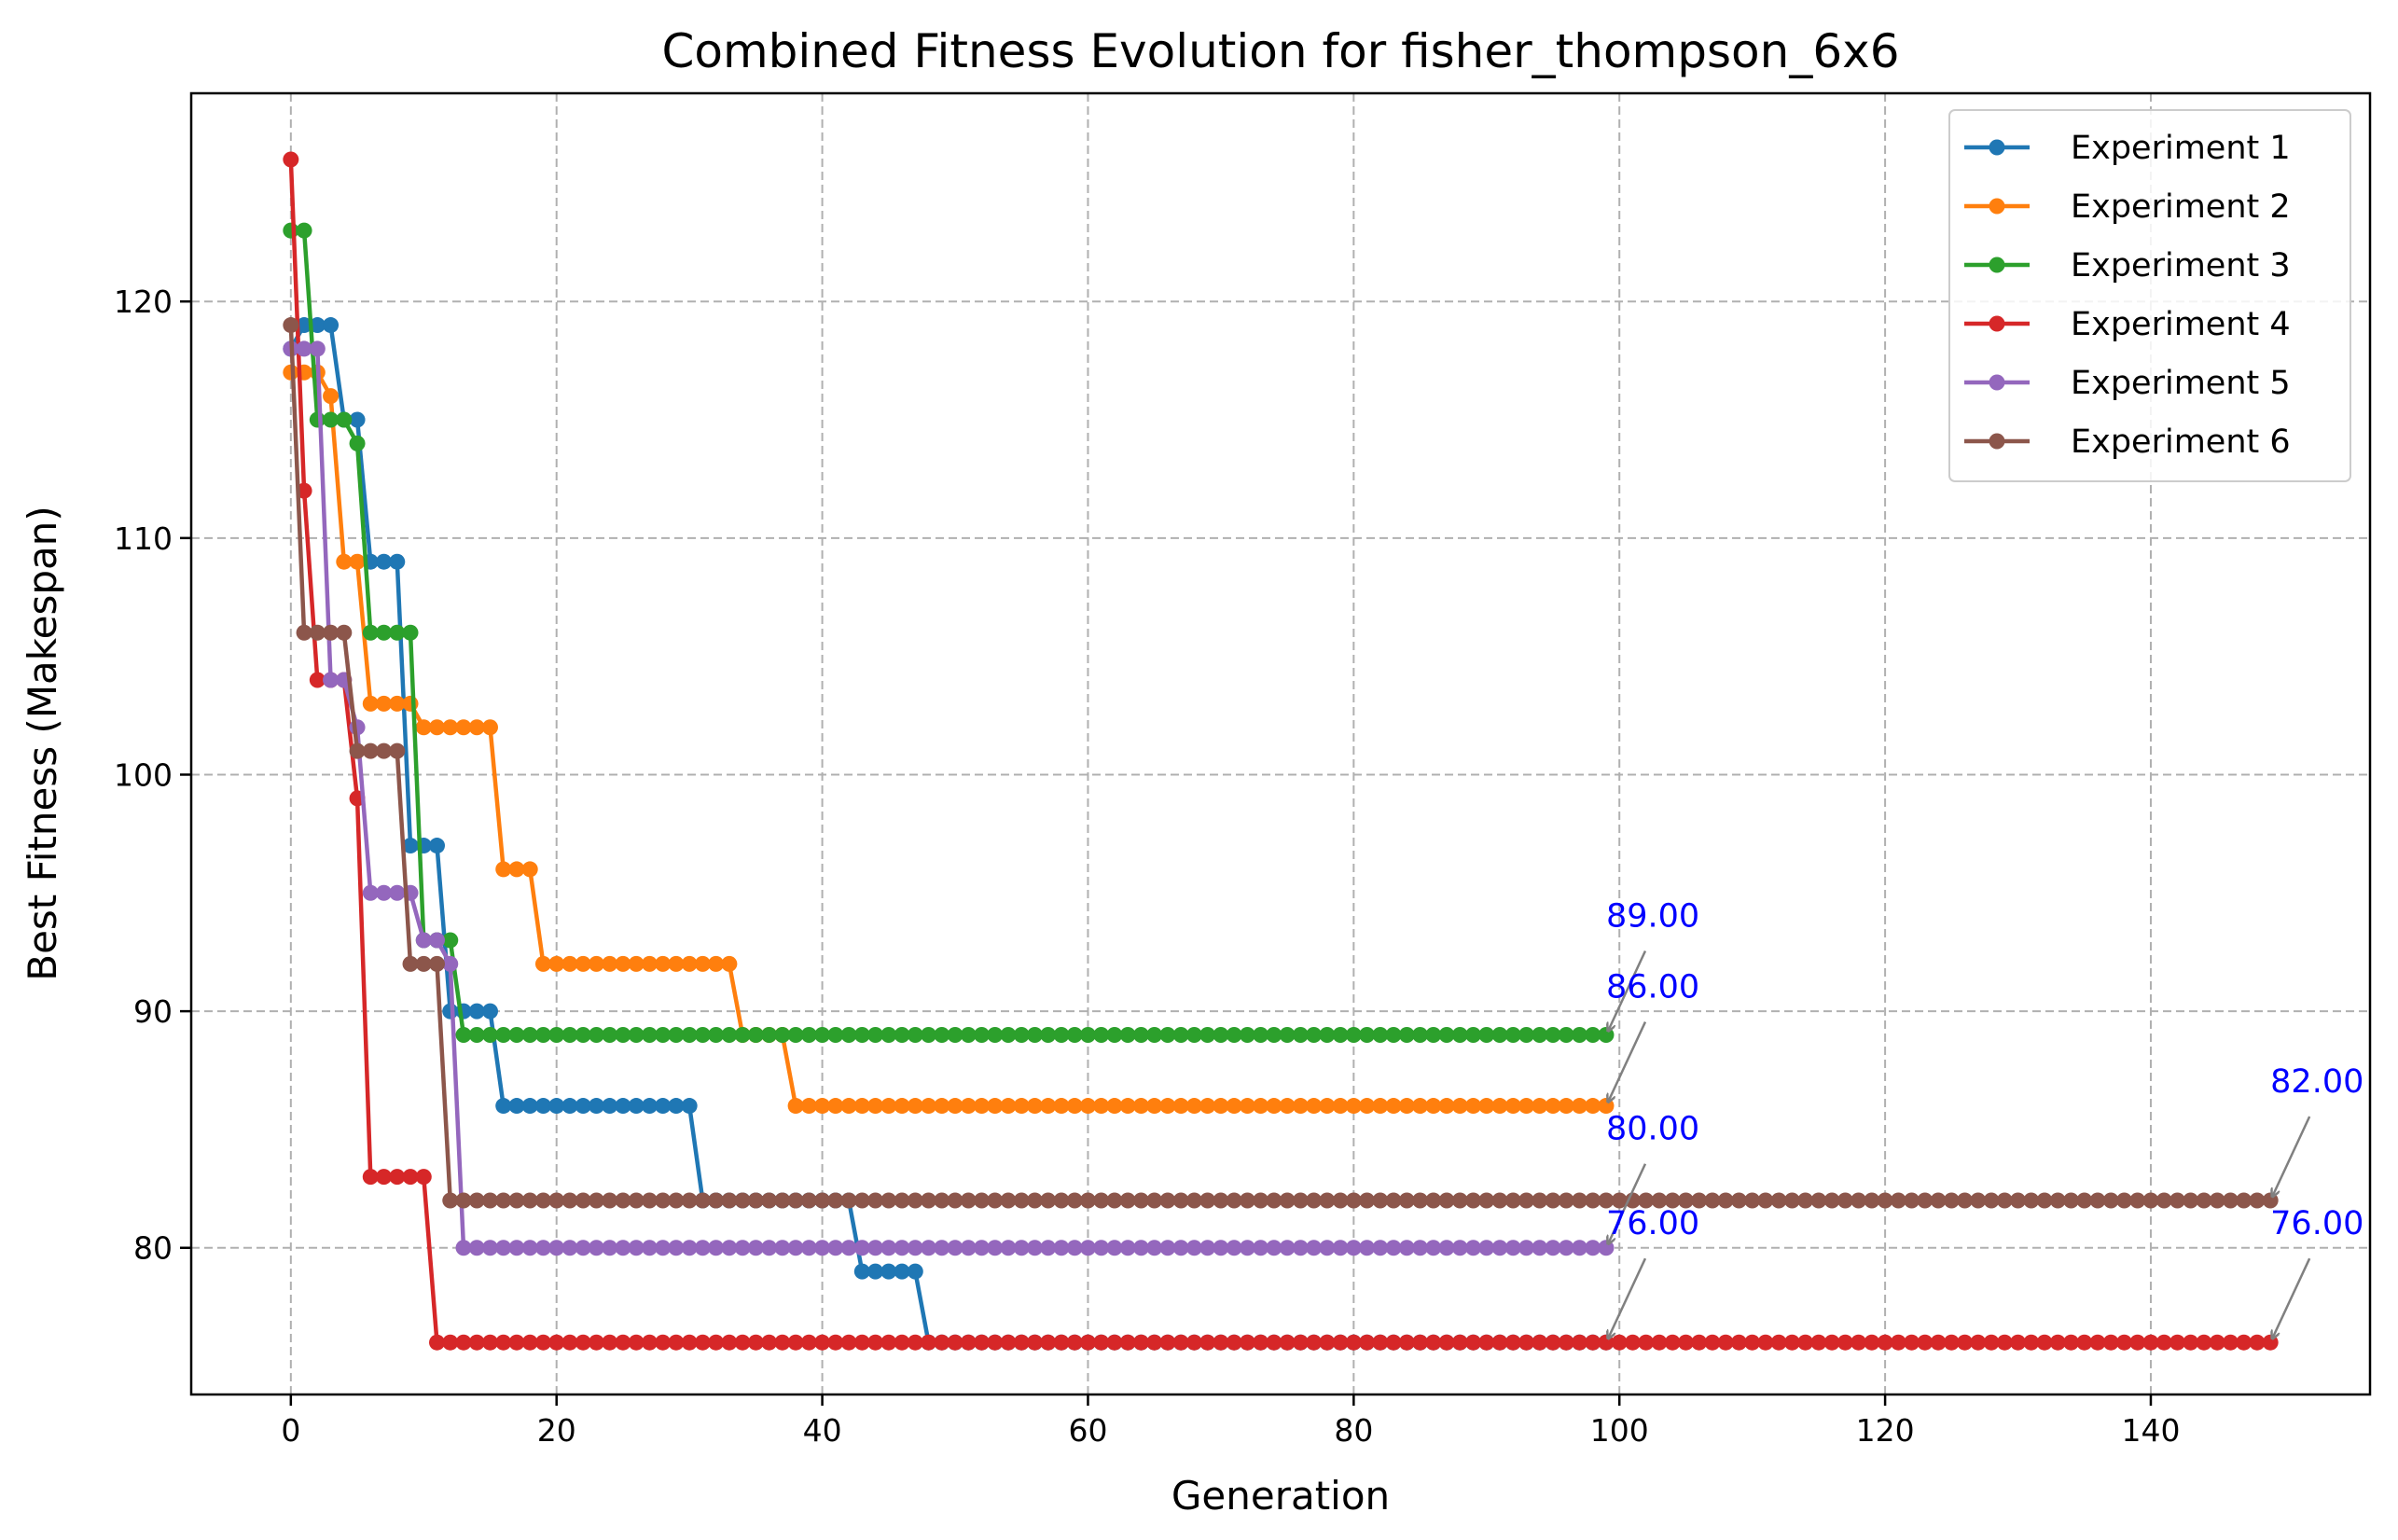 The height and width of the screenshot is (1540, 2398). I want to click on legend-label: Experiment 2, so click(2181, 207).